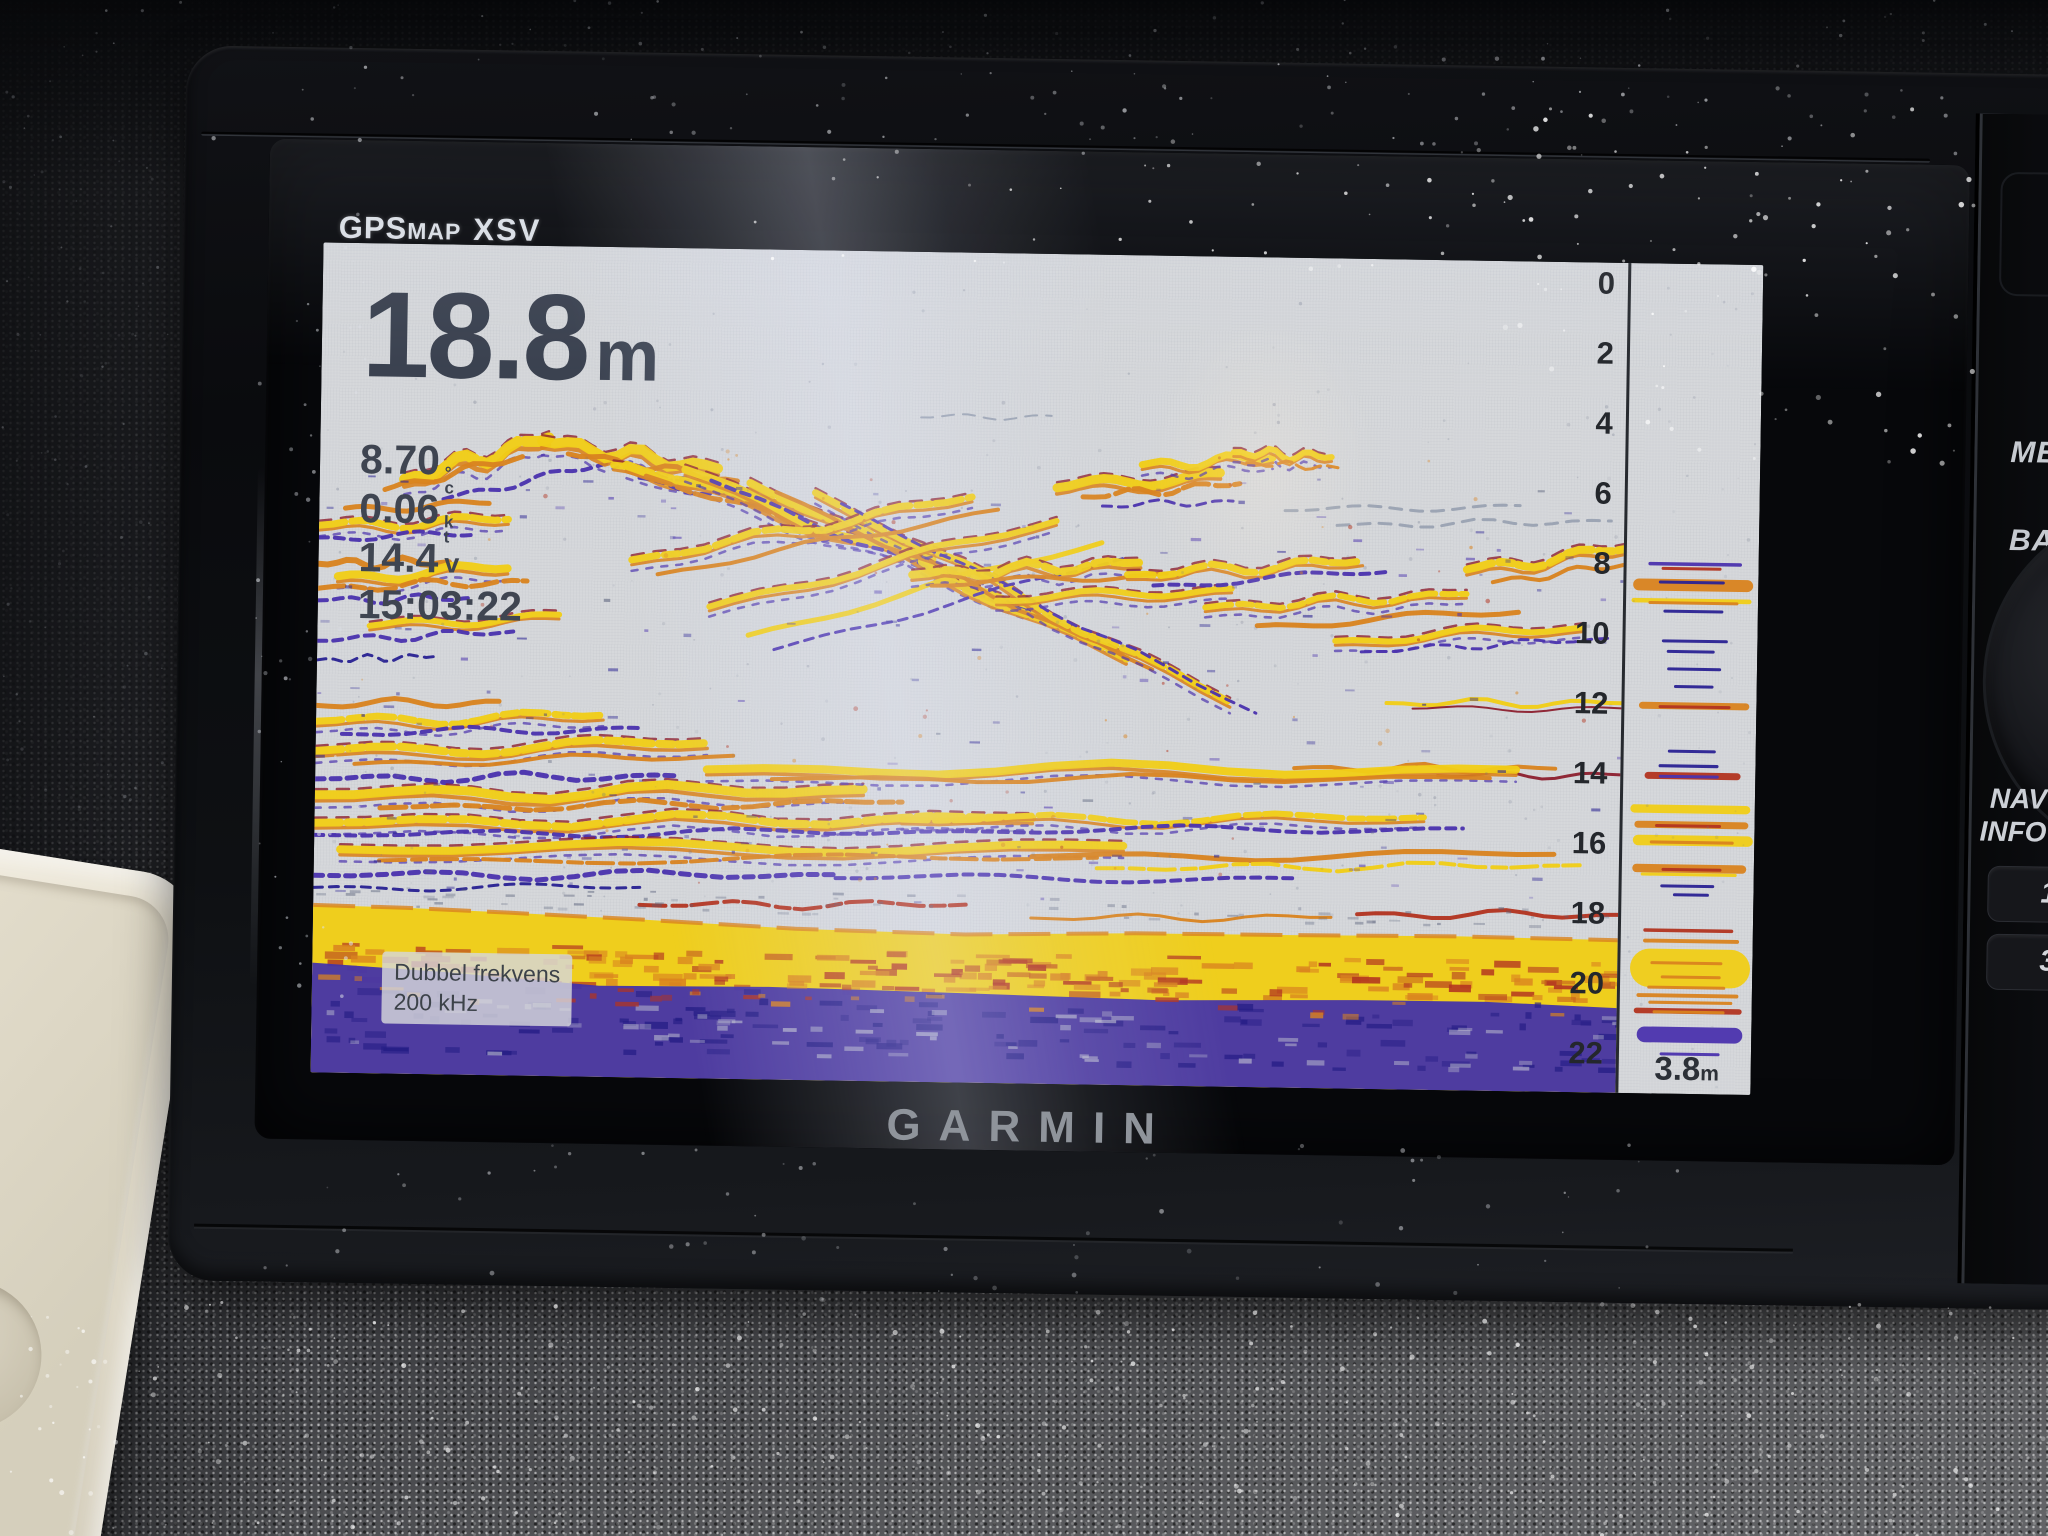 The image size is (2048, 1536). I want to click on key-3-label: 3, so click(2043, 961).